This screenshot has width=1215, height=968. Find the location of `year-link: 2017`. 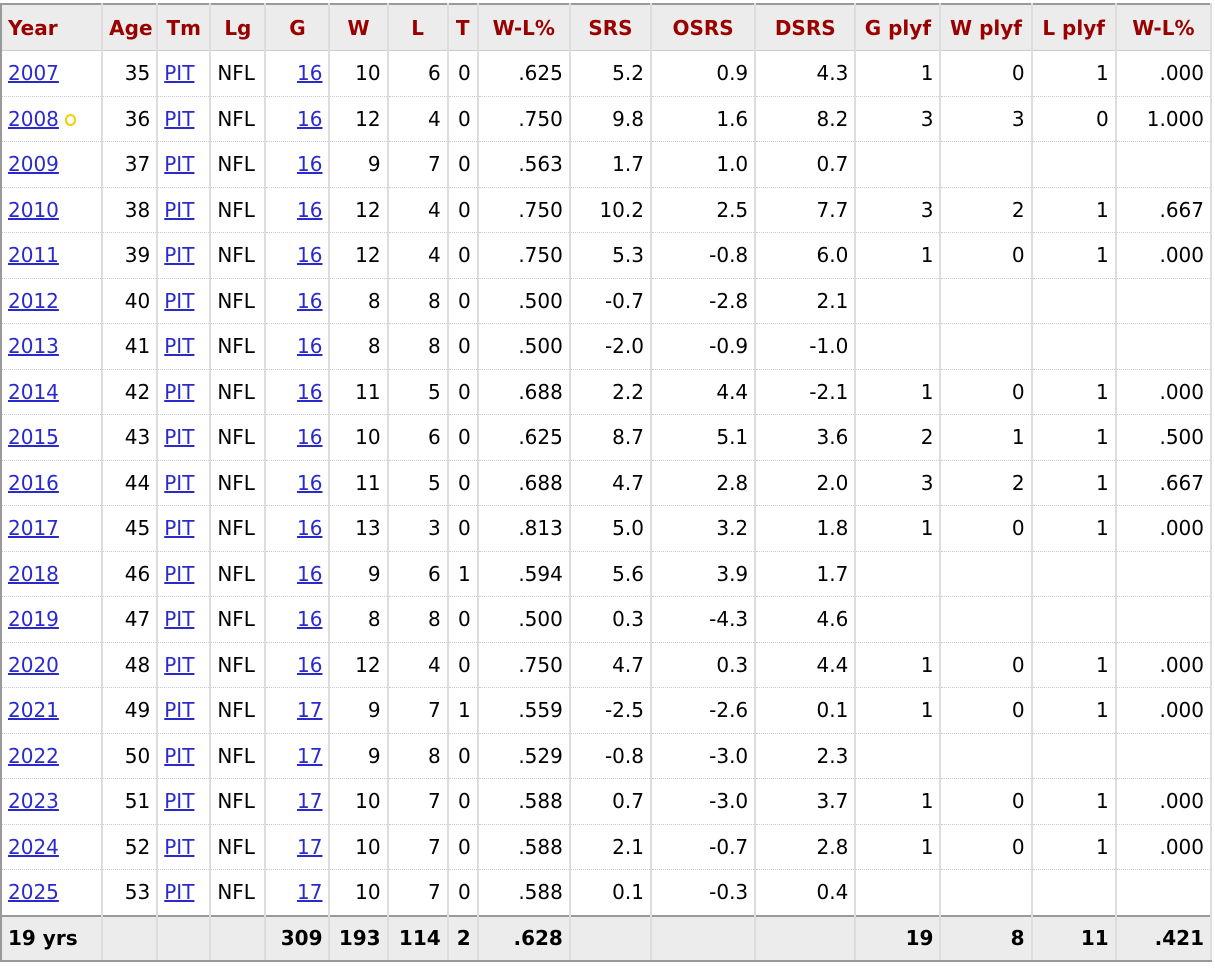

year-link: 2017 is located at coordinates (33, 528).